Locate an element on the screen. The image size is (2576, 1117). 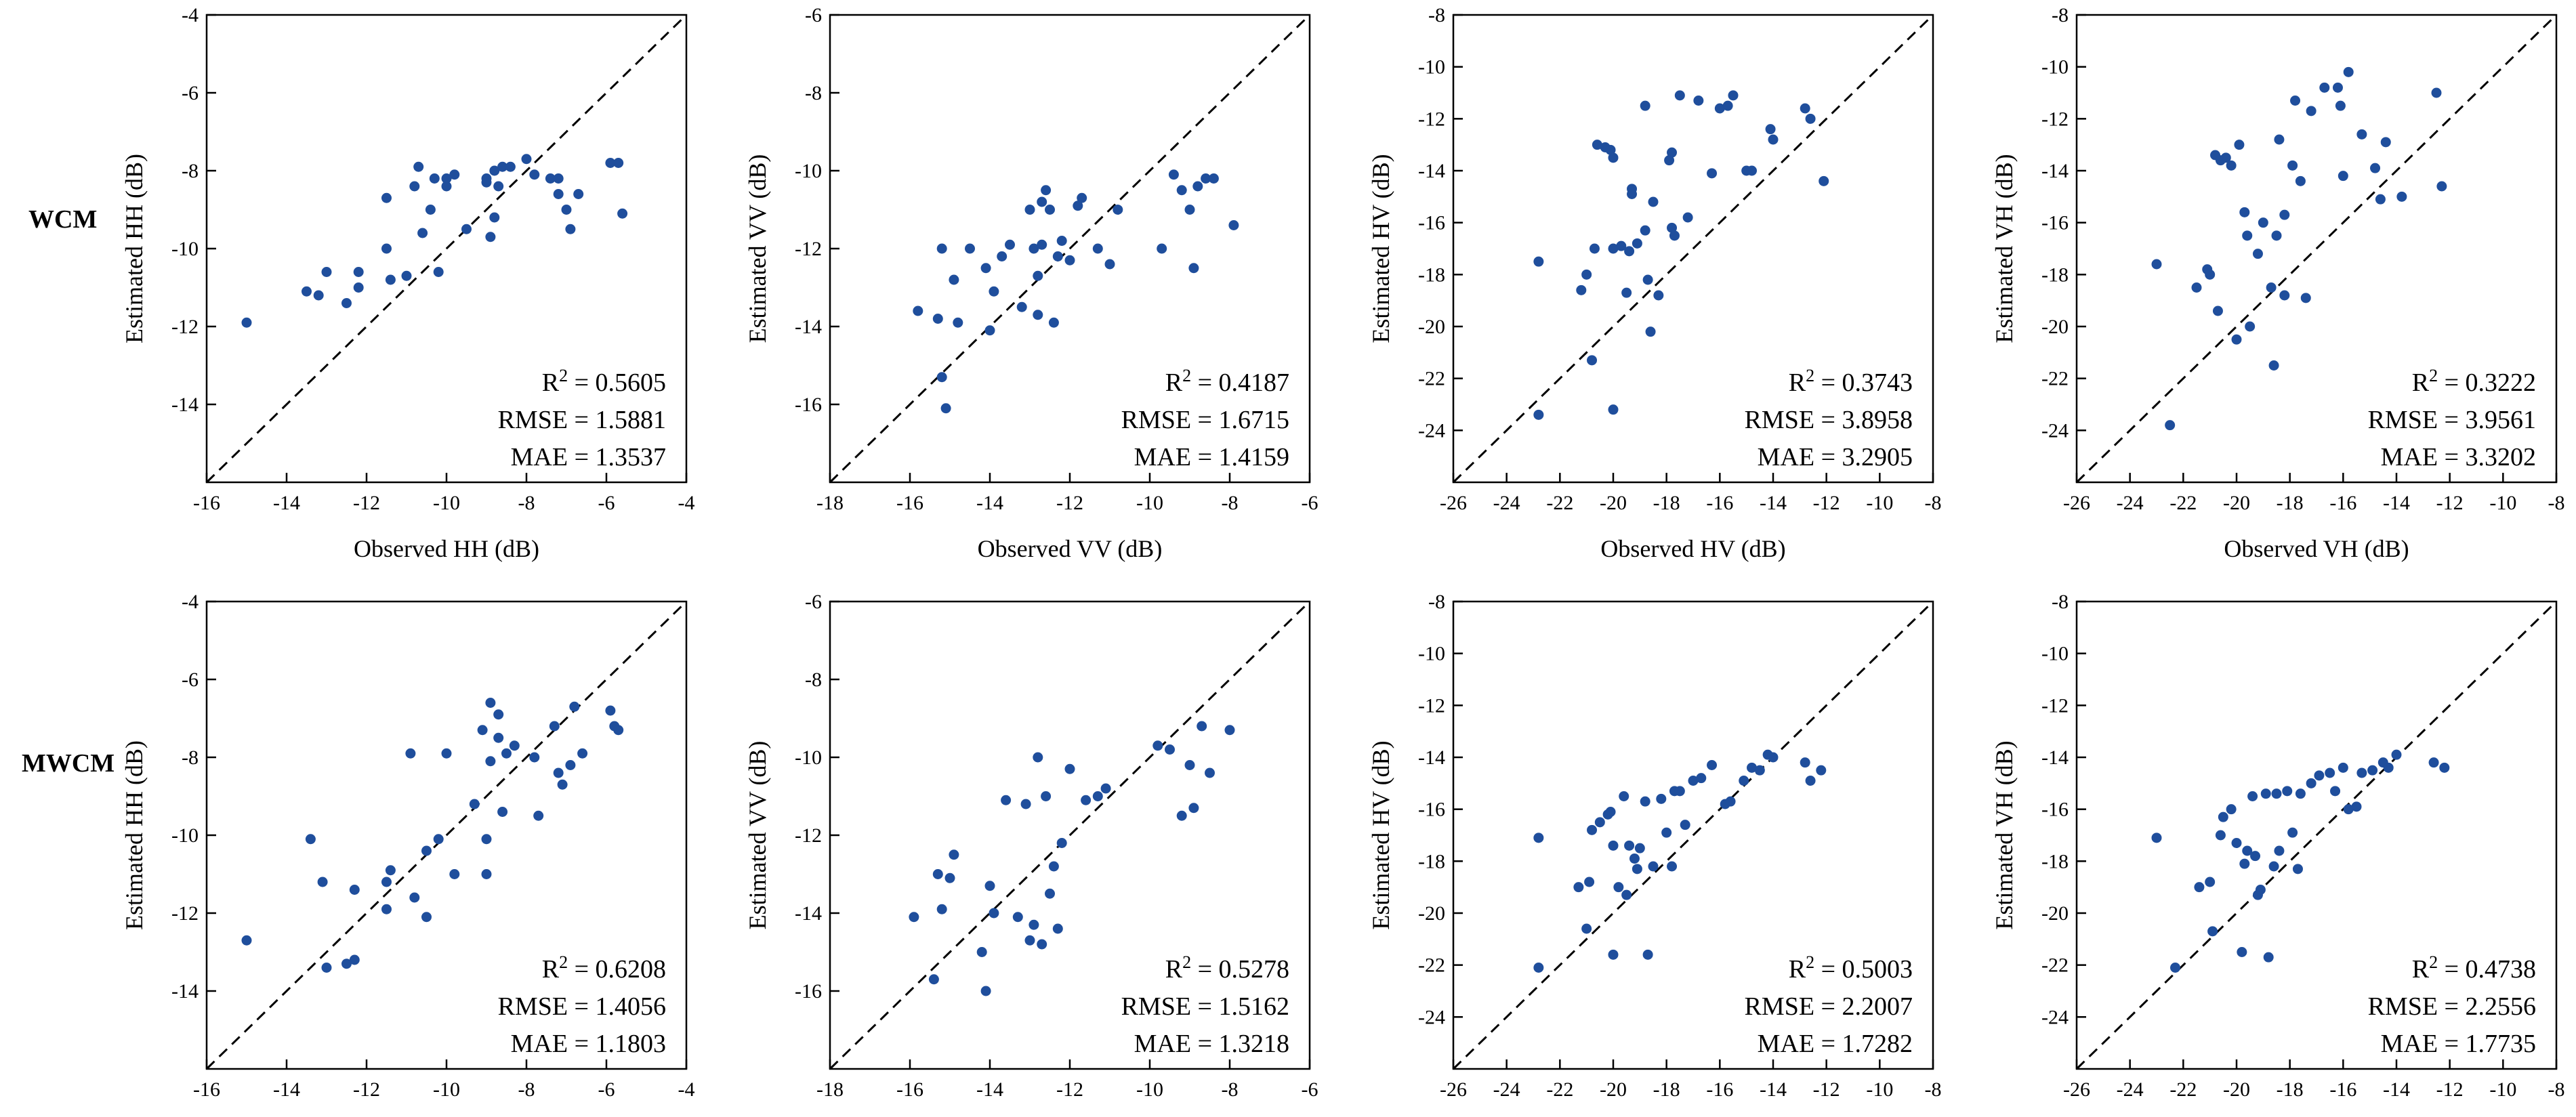
y-tick-label: -24 is located at coordinates (2055, 430).